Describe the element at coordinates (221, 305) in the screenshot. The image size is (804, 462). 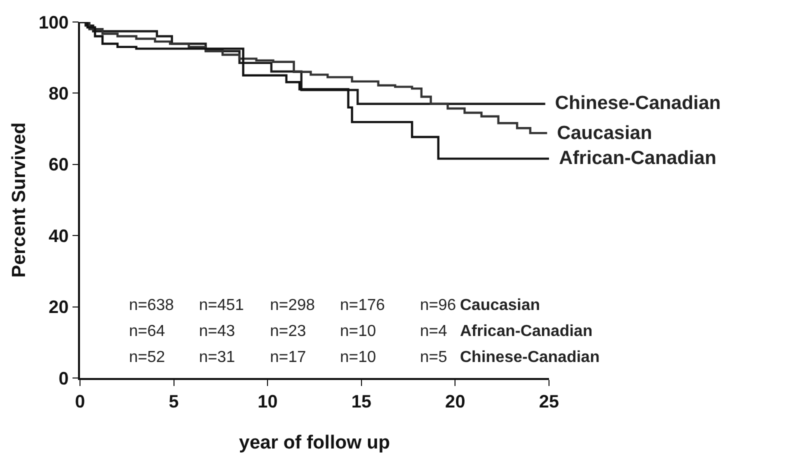
I see `annotation: n=451` at that location.